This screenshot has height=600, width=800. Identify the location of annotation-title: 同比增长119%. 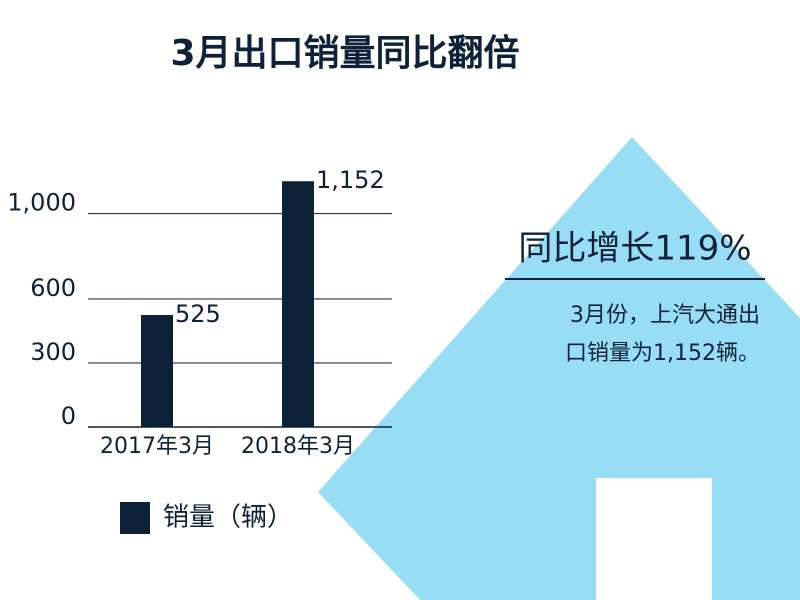
(634, 249).